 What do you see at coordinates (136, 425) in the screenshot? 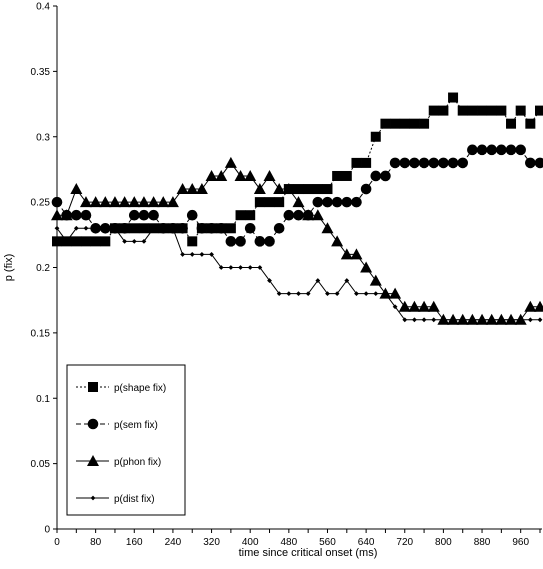
I see `legend-label: p(sem fix)` at bounding box center [136, 425].